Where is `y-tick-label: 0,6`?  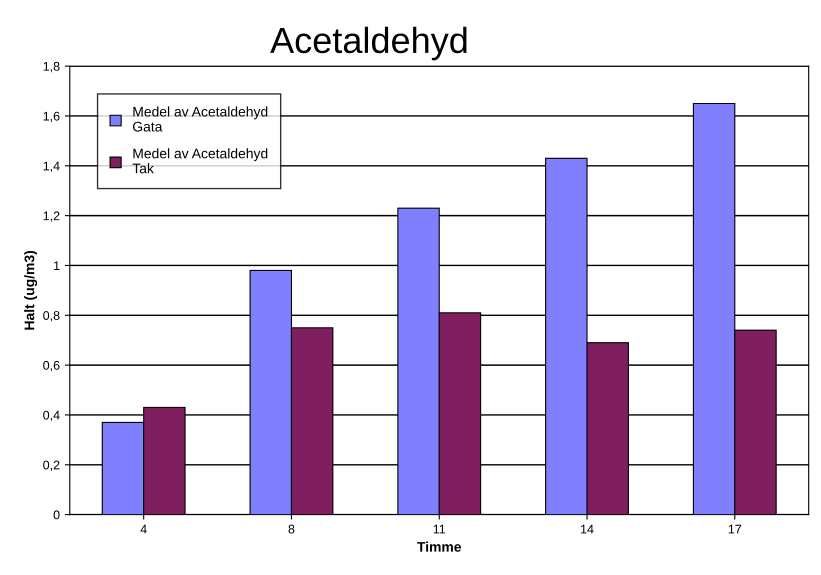 y-tick-label: 0,6 is located at coordinates (51, 366).